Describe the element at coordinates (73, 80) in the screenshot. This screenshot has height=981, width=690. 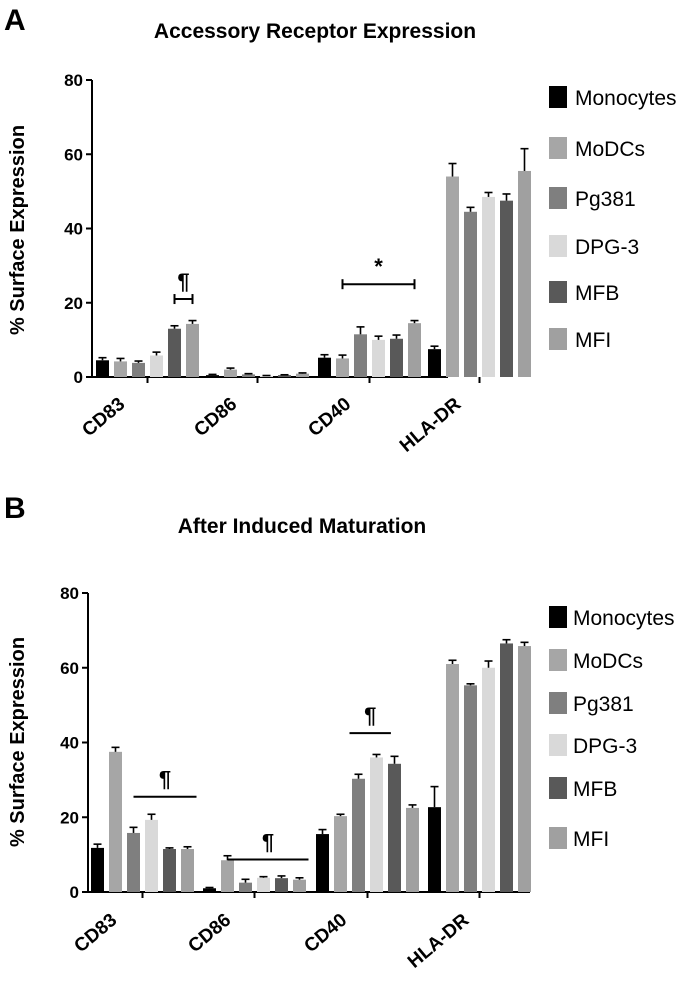
I see `panel-a-ytick-label: 80` at that location.